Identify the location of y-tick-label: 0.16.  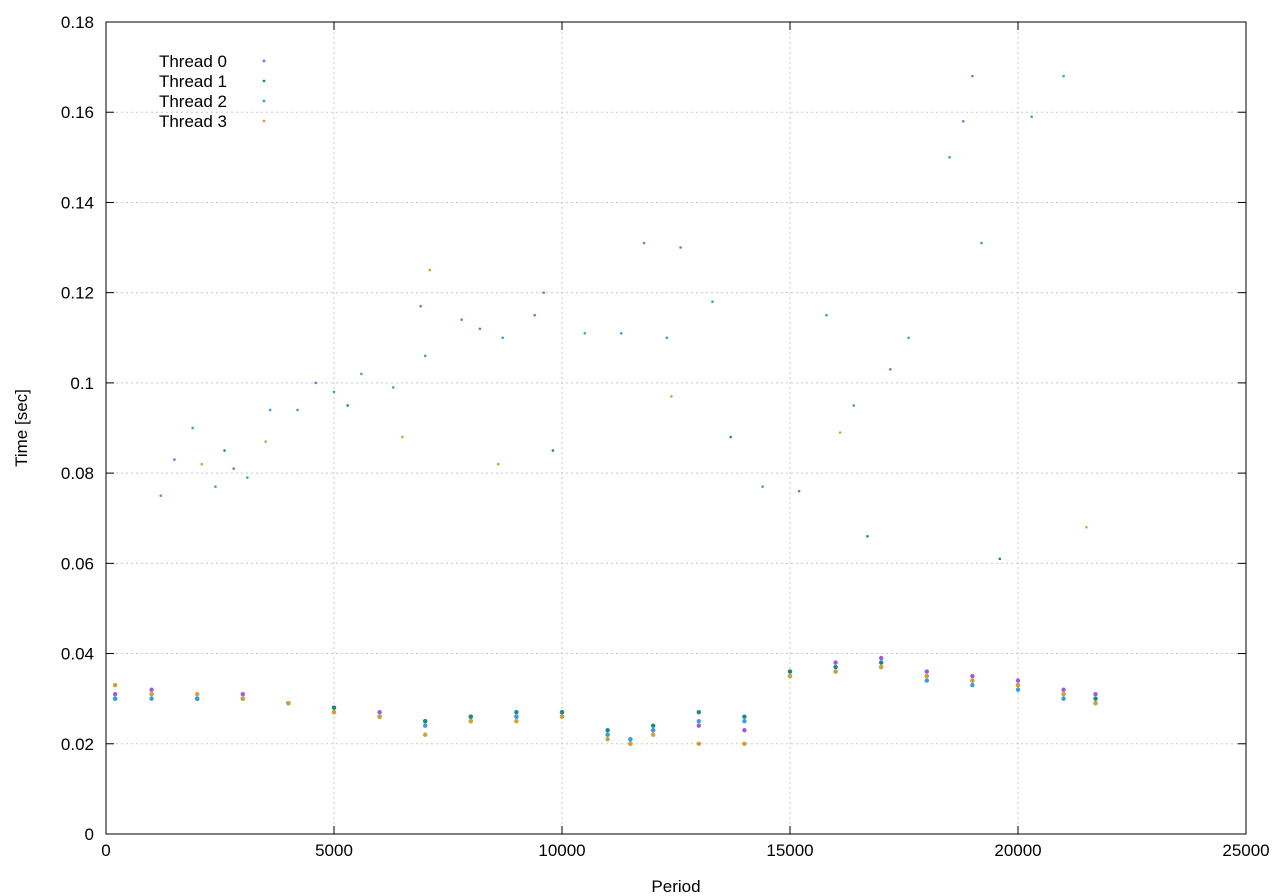
(77, 112).